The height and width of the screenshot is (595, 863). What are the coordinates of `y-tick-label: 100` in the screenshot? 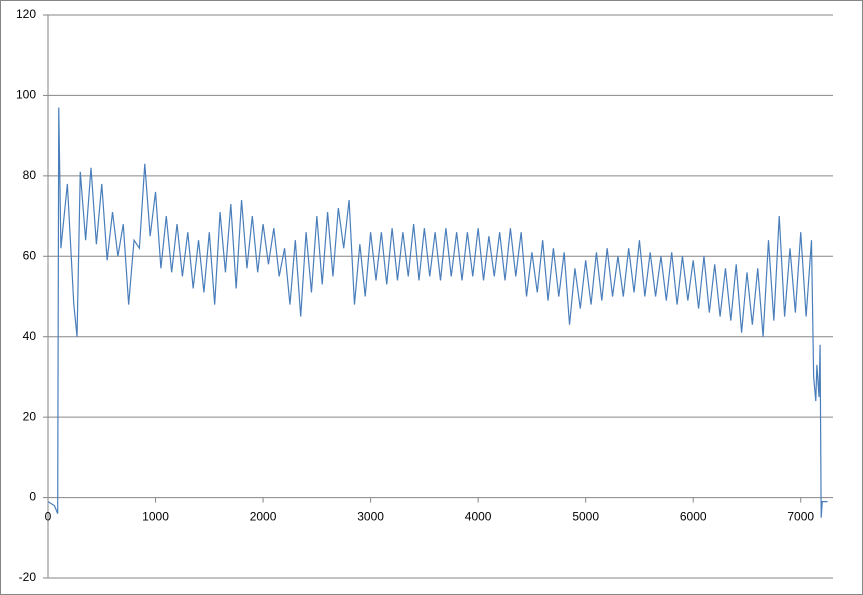 It's located at (26, 95).